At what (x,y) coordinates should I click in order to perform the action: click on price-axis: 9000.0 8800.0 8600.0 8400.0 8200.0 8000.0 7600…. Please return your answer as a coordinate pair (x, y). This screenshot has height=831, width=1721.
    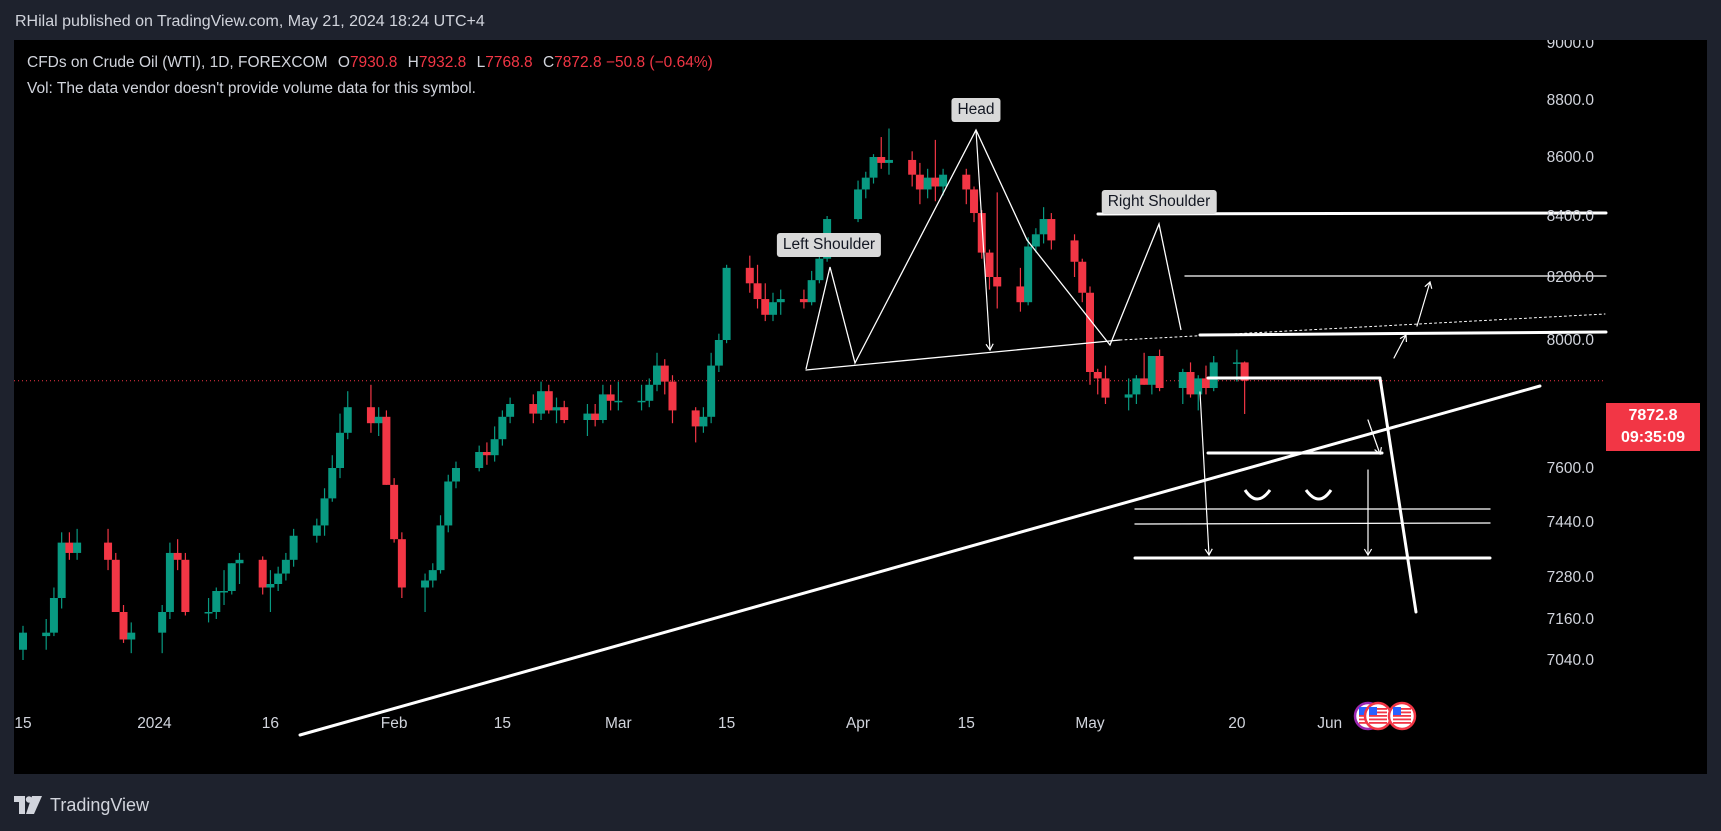
    Looking at the image, I should click on (1571, 354).